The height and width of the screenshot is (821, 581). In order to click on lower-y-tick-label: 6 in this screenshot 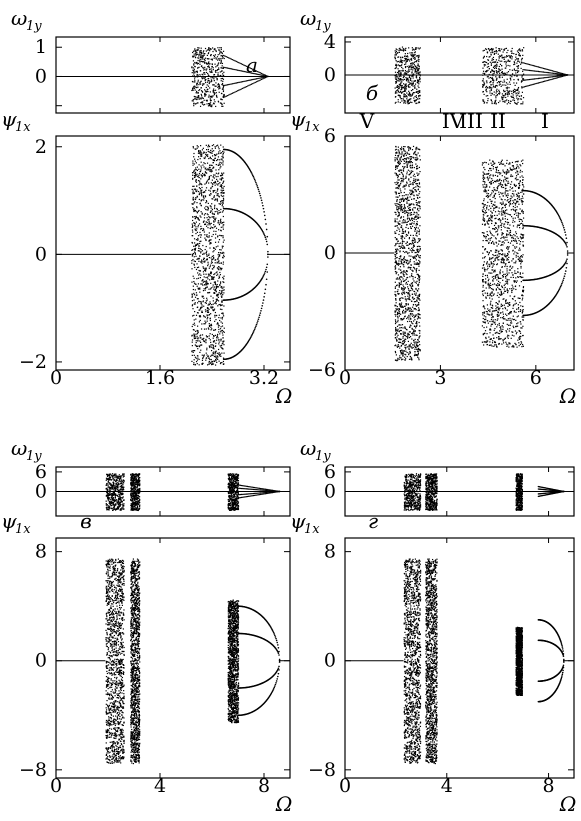, I will do `click(330, 136)`.